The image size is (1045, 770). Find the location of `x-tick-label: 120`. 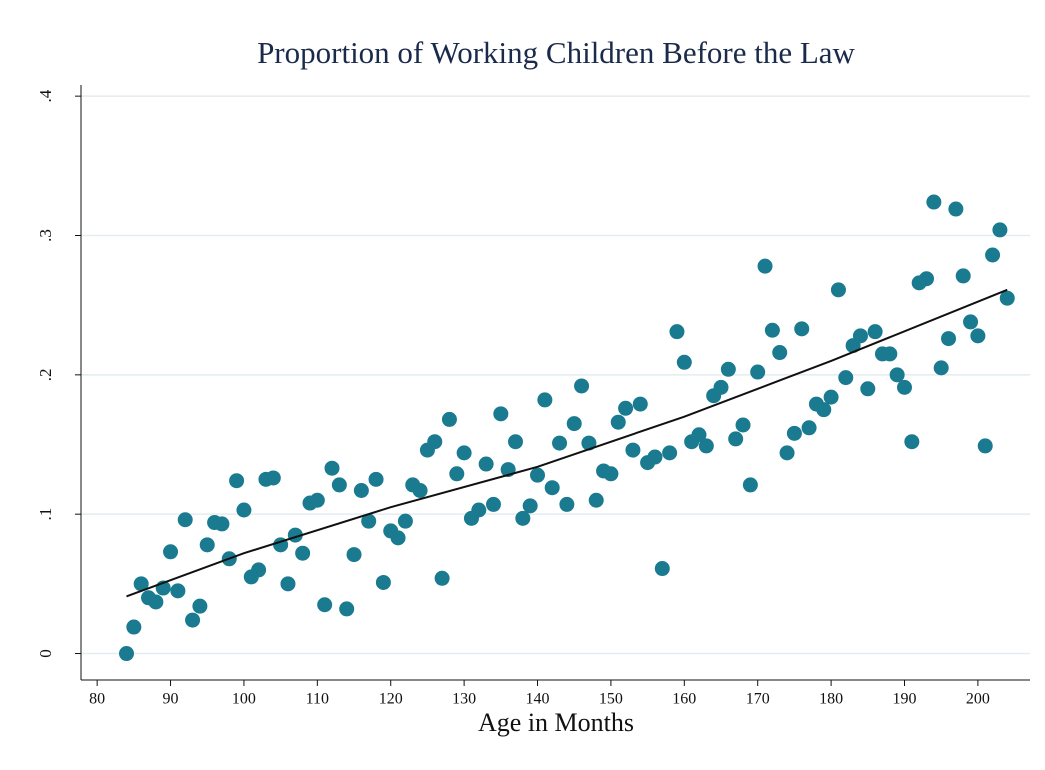

x-tick-label: 120 is located at coordinates (391, 699).